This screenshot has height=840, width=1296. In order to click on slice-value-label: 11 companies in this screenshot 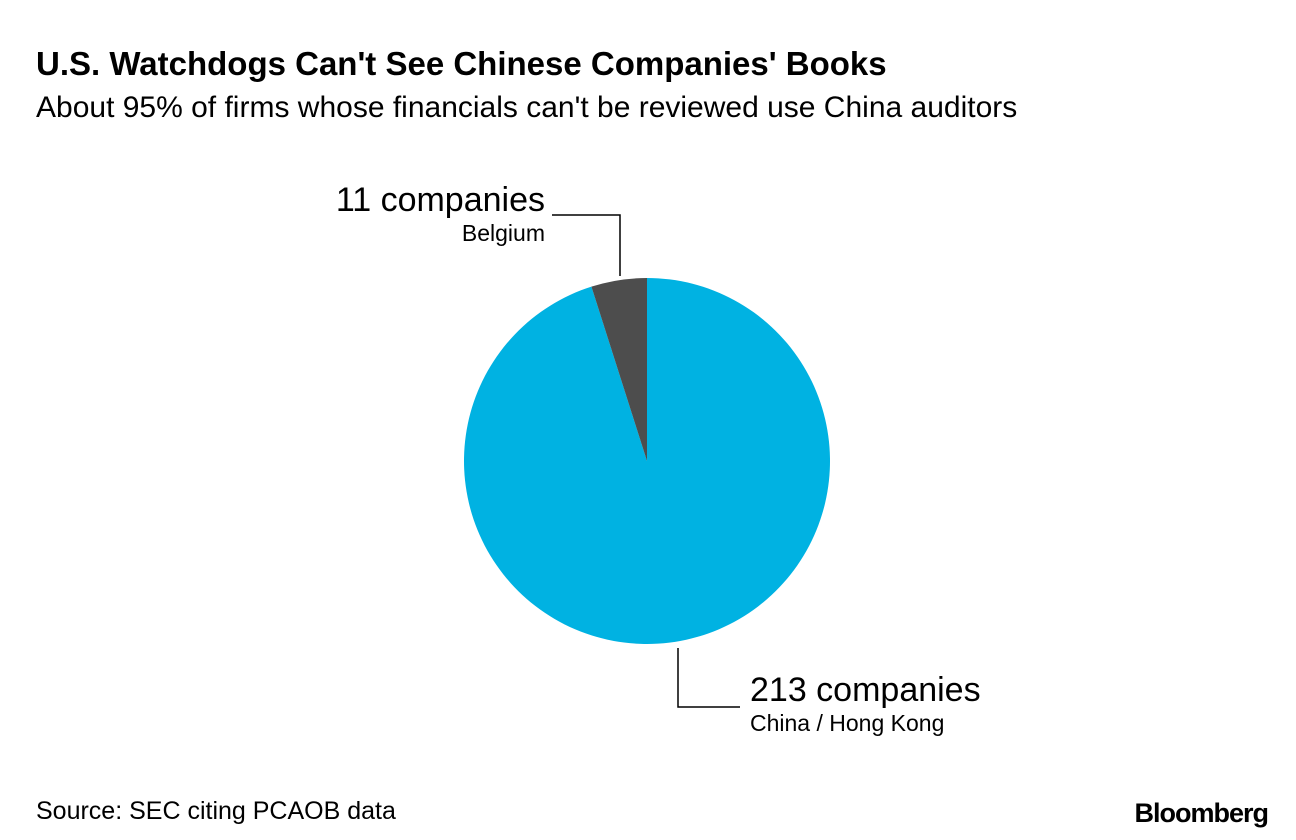, I will do `click(440, 200)`.